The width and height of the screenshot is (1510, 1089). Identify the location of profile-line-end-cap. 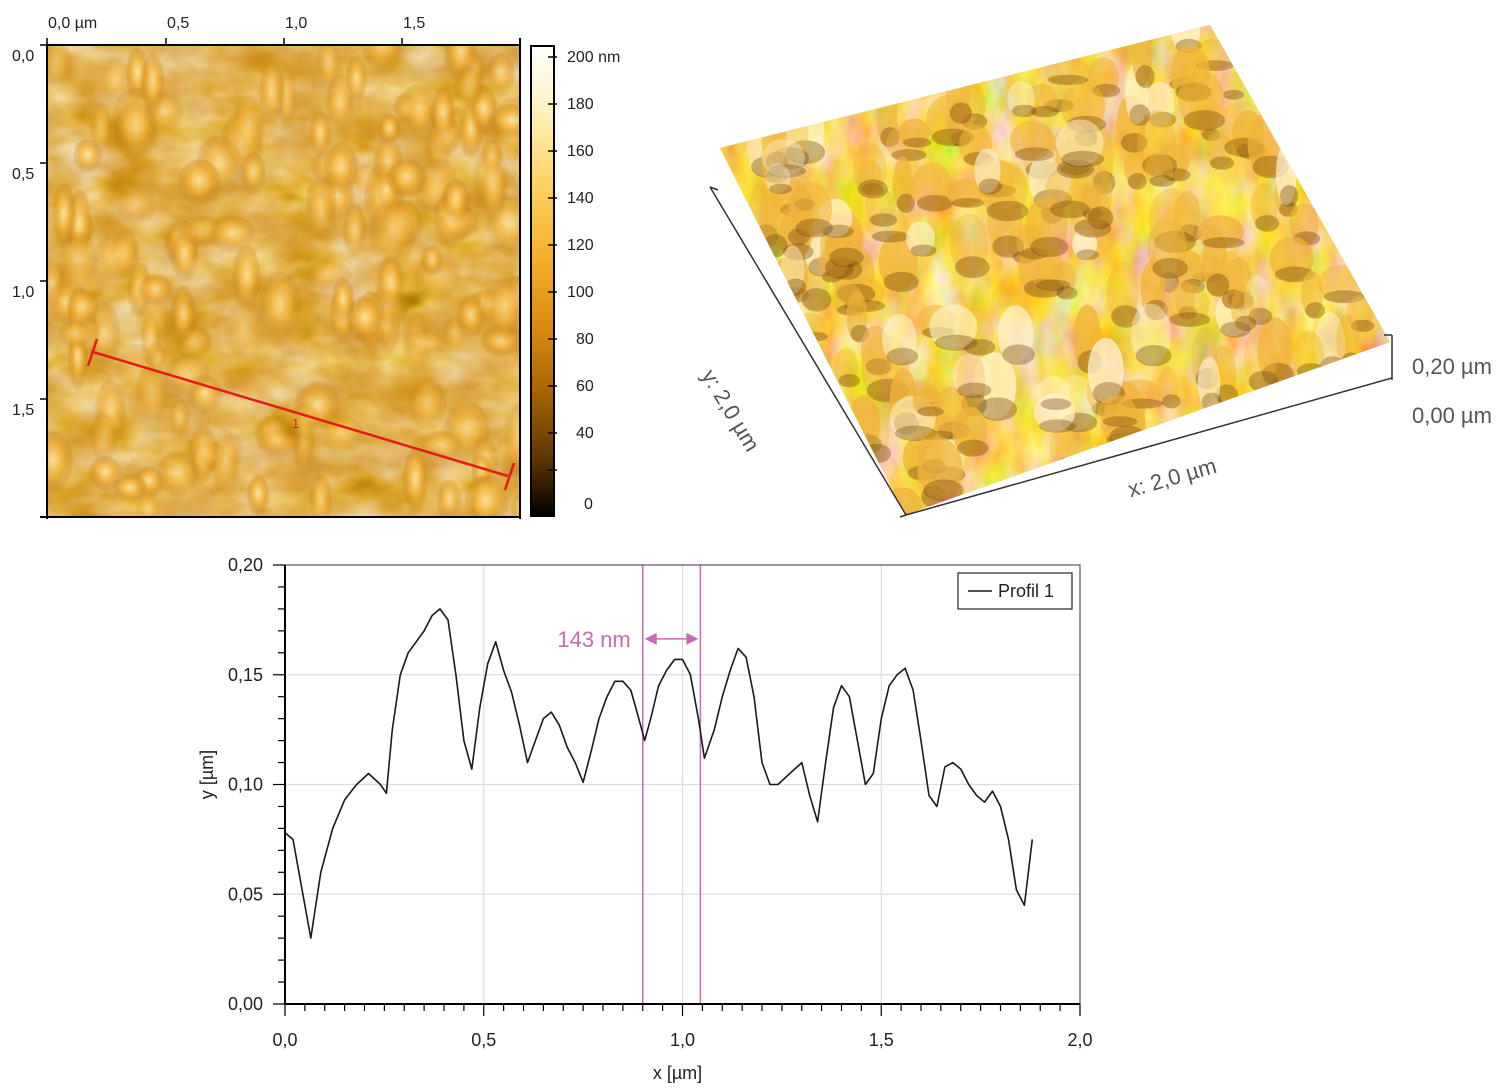
(509, 476).